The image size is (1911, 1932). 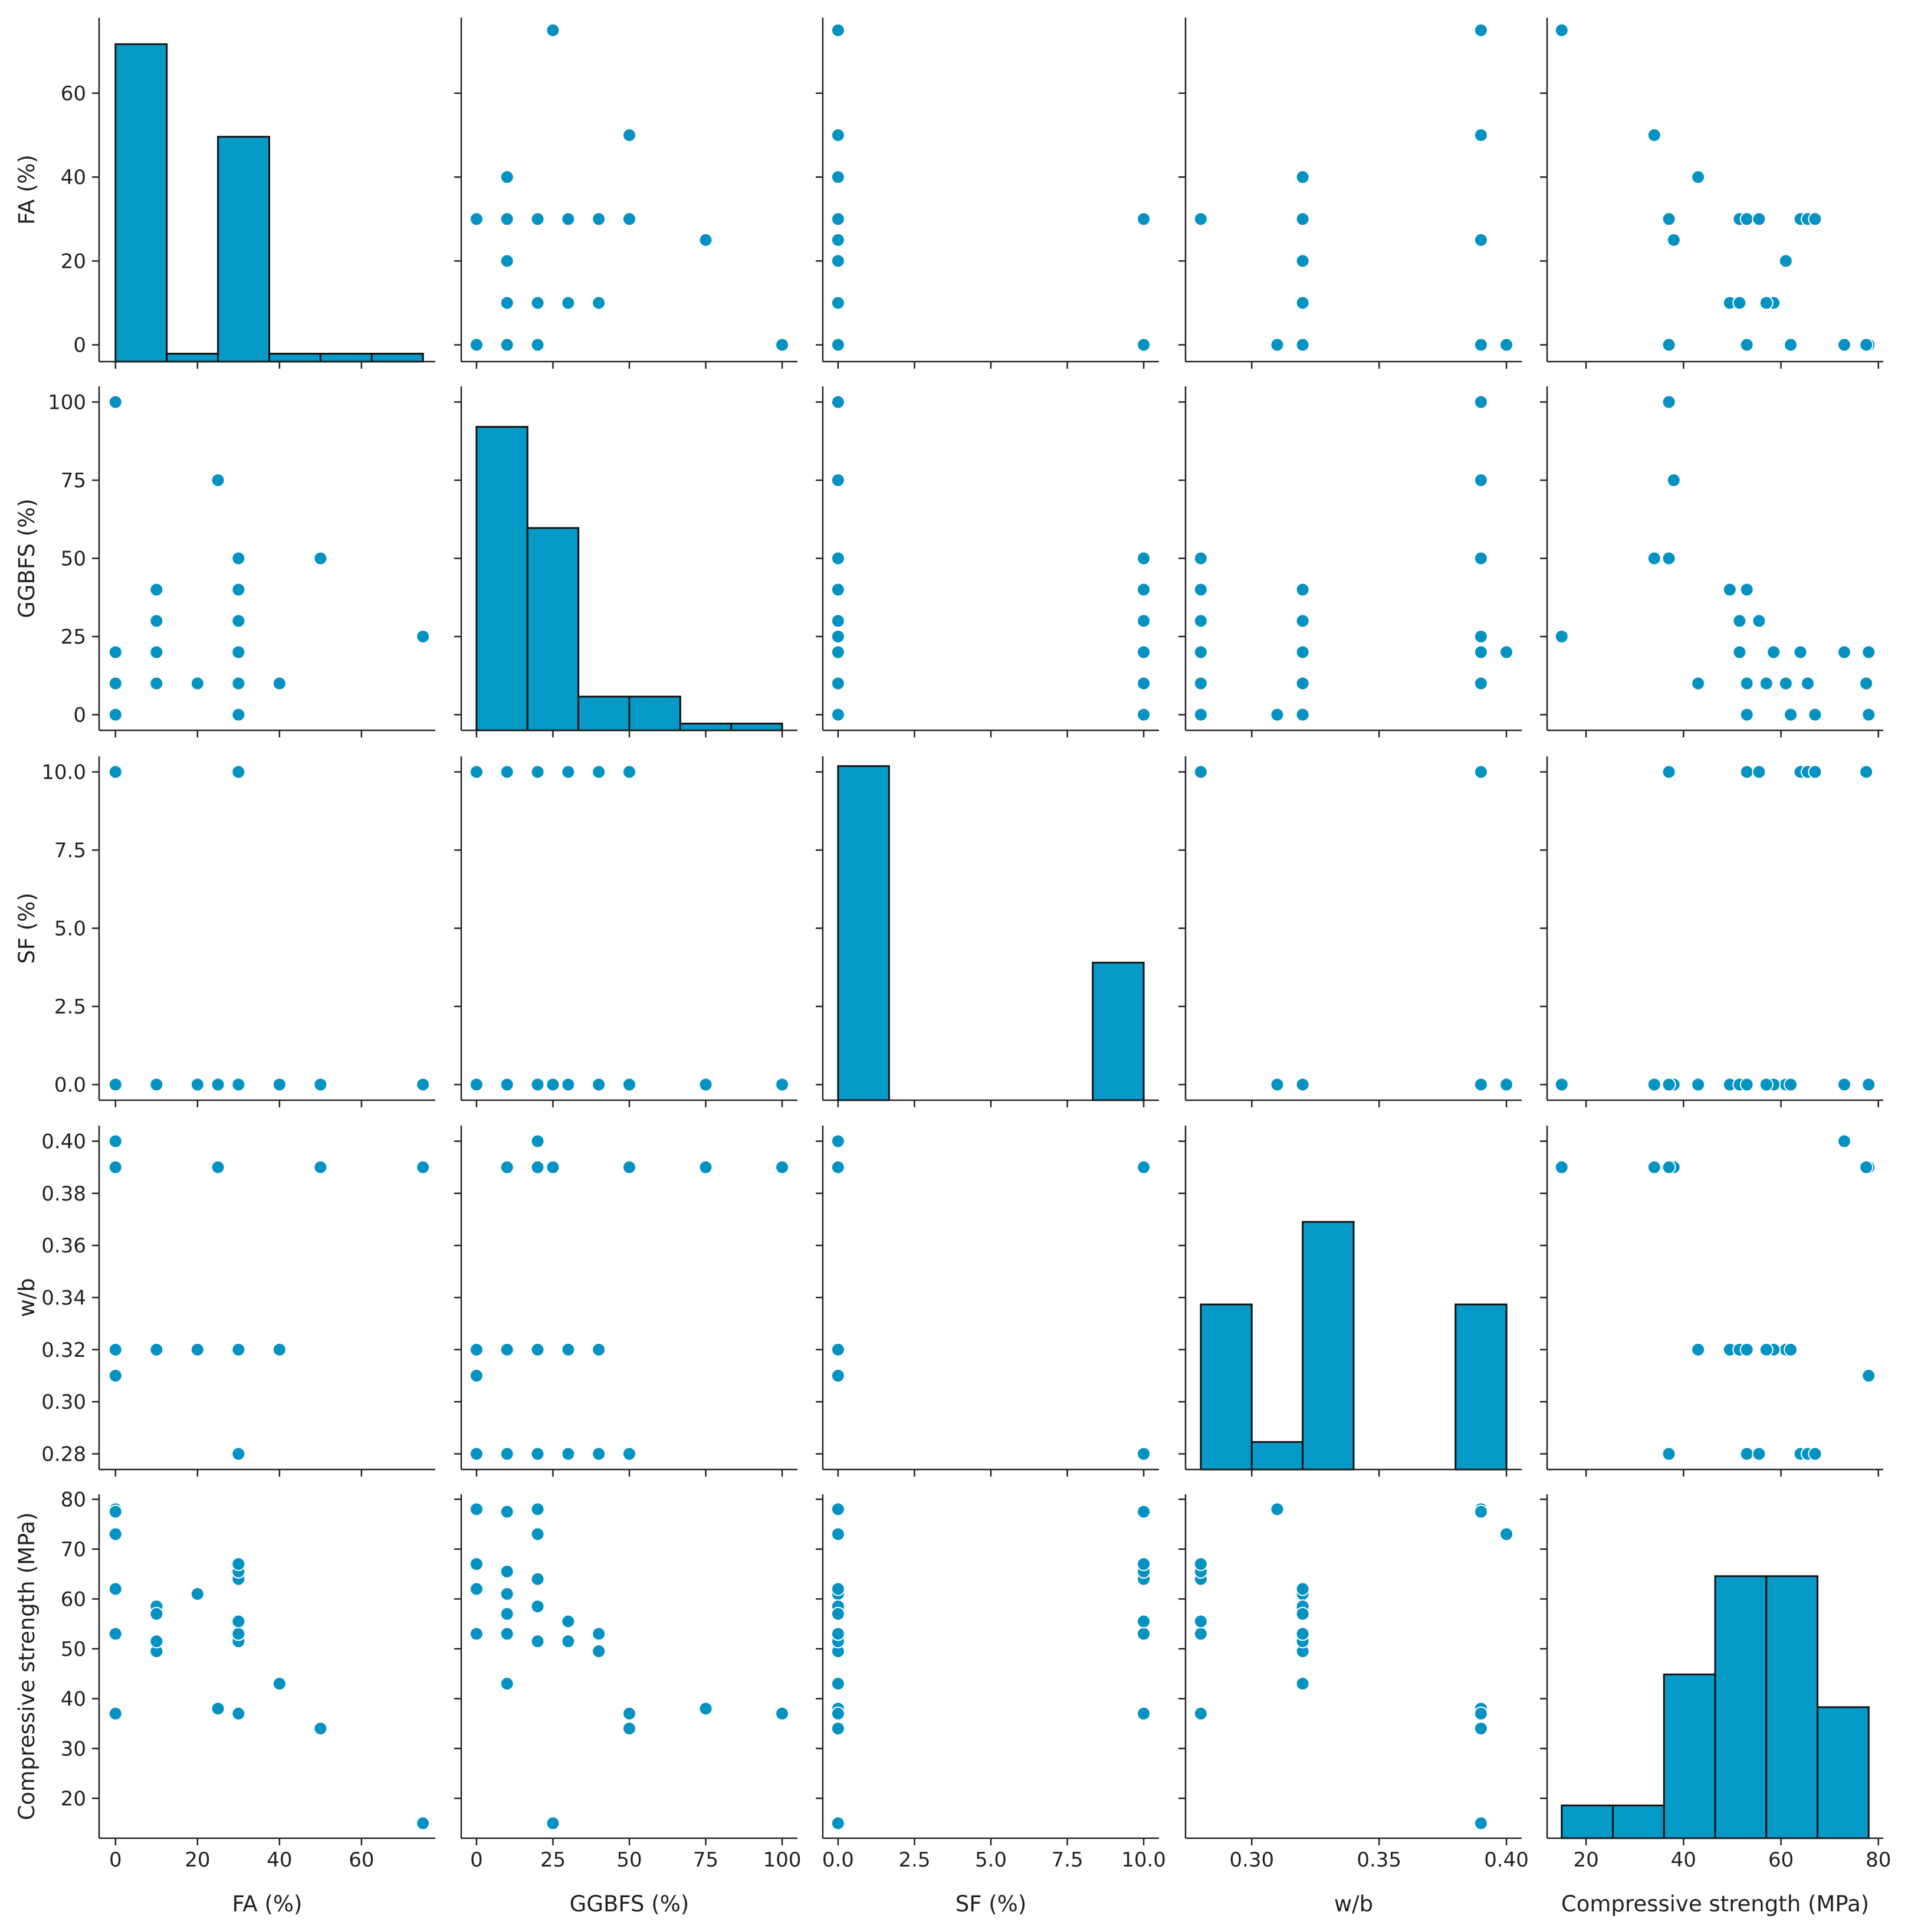 I want to click on x-axis-label-ggbfs: GGBFS (%), so click(x=629, y=1904).